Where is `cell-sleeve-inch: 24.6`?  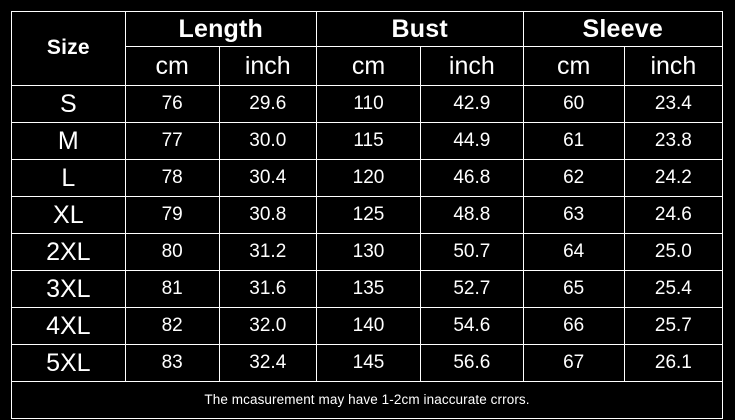 cell-sleeve-inch: 24.6 is located at coordinates (673, 215).